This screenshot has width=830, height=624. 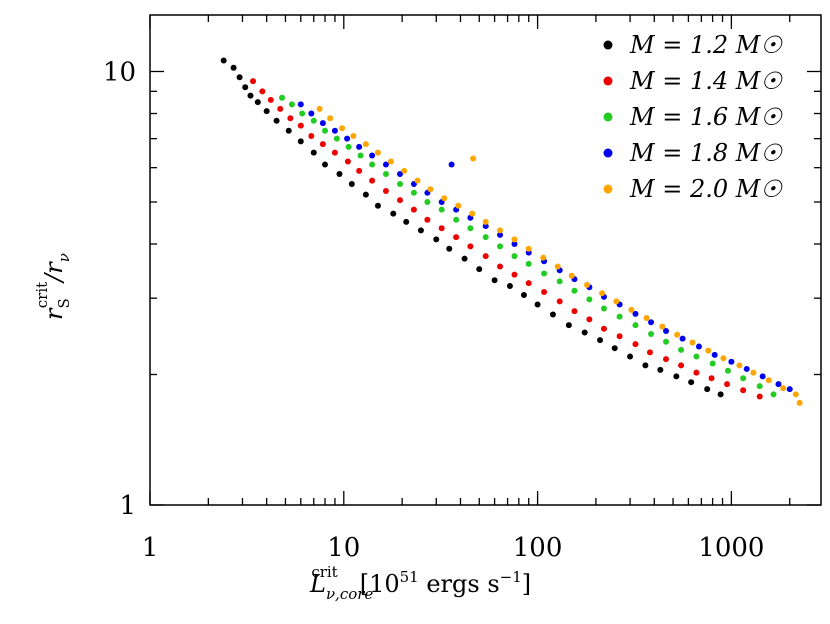 I want to click on legend-label: M = 1.8 M☉, so click(x=706, y=153).